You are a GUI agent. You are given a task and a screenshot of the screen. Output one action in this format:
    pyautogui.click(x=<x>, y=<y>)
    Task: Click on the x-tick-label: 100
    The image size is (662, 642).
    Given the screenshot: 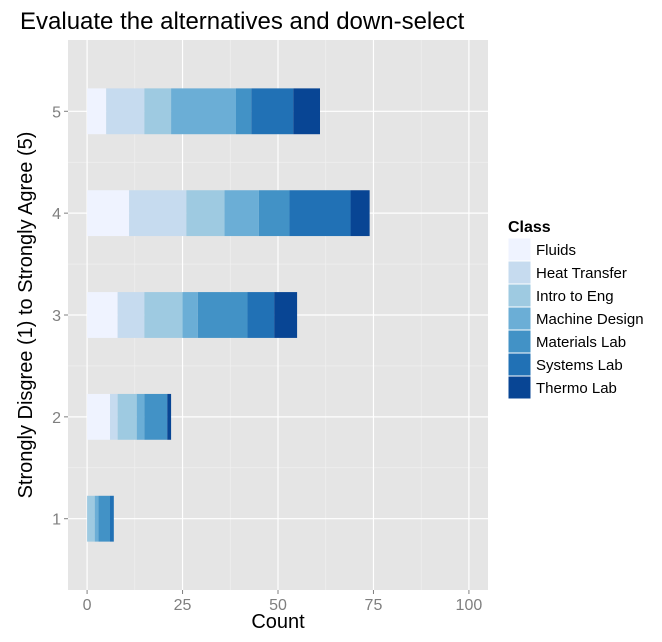 What is the action you would take?
    pyautogui.click(x=469, y=605)
    